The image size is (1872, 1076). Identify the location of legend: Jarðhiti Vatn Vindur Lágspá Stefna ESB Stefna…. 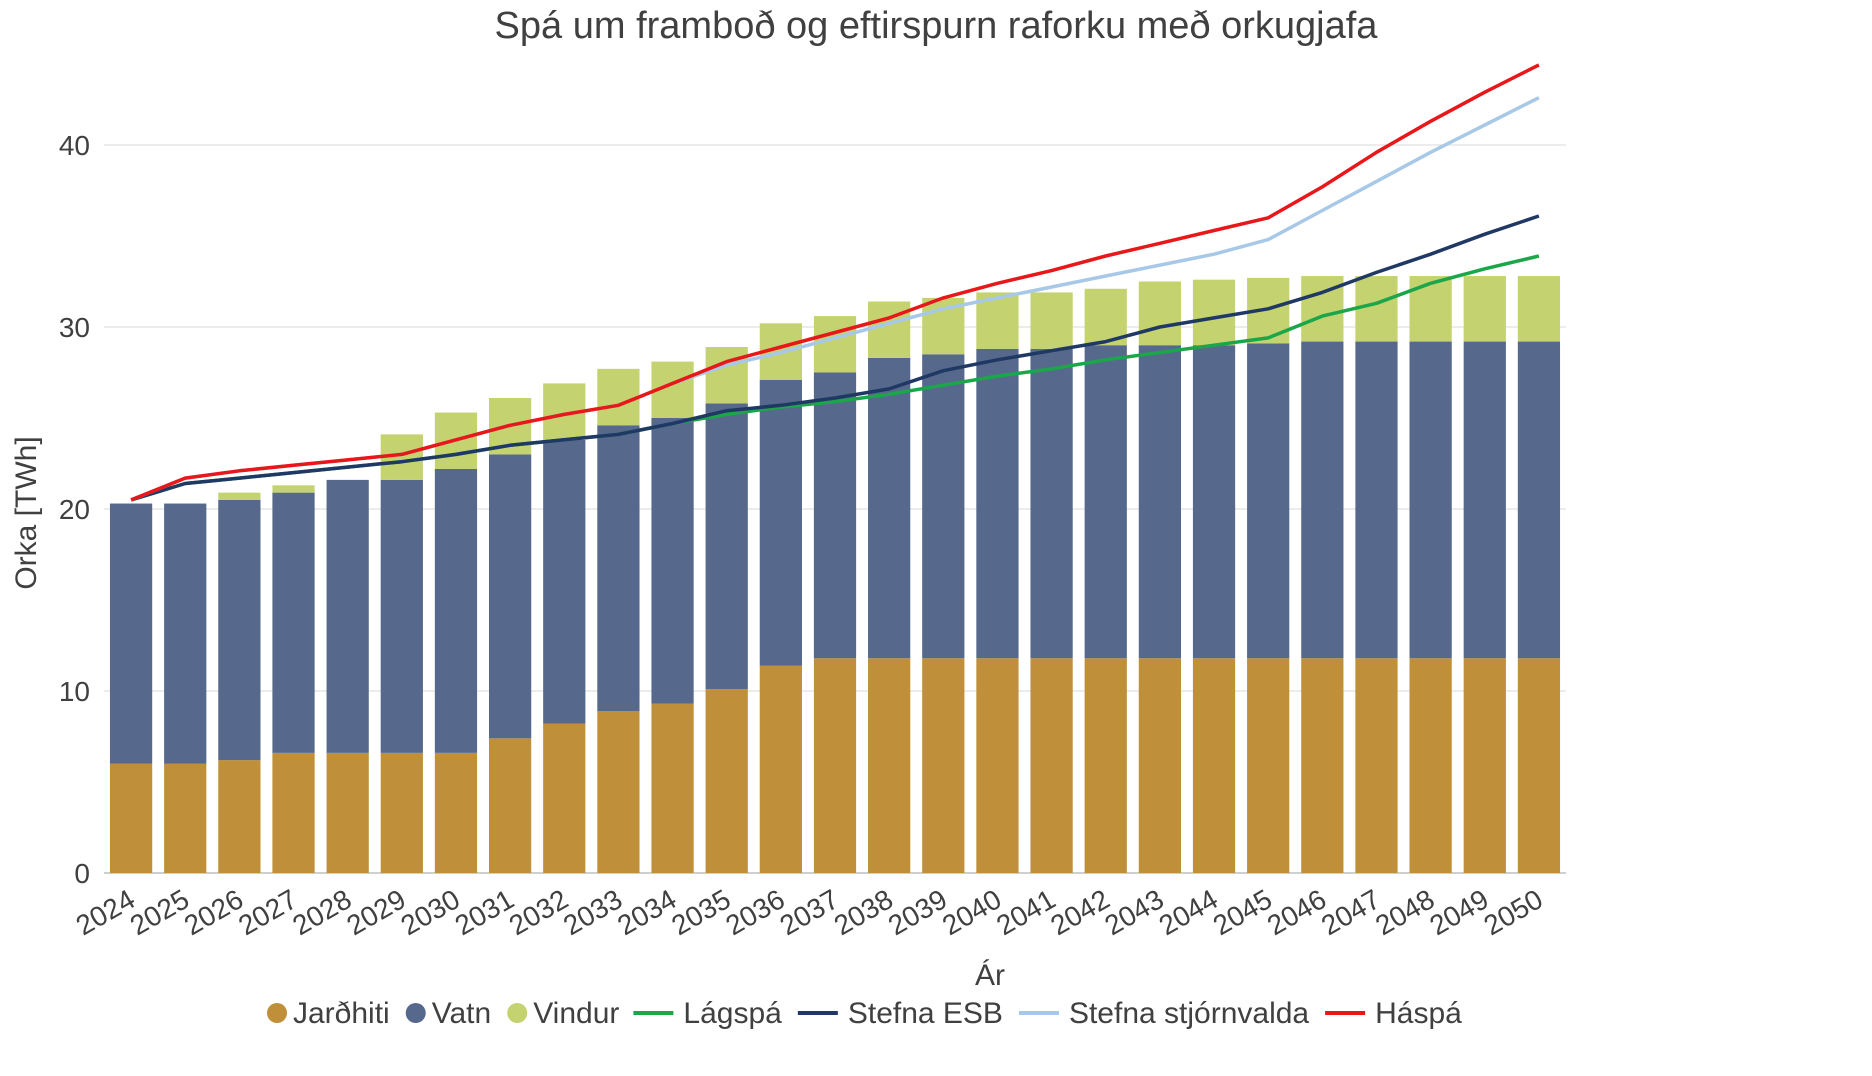
(864, 1013).